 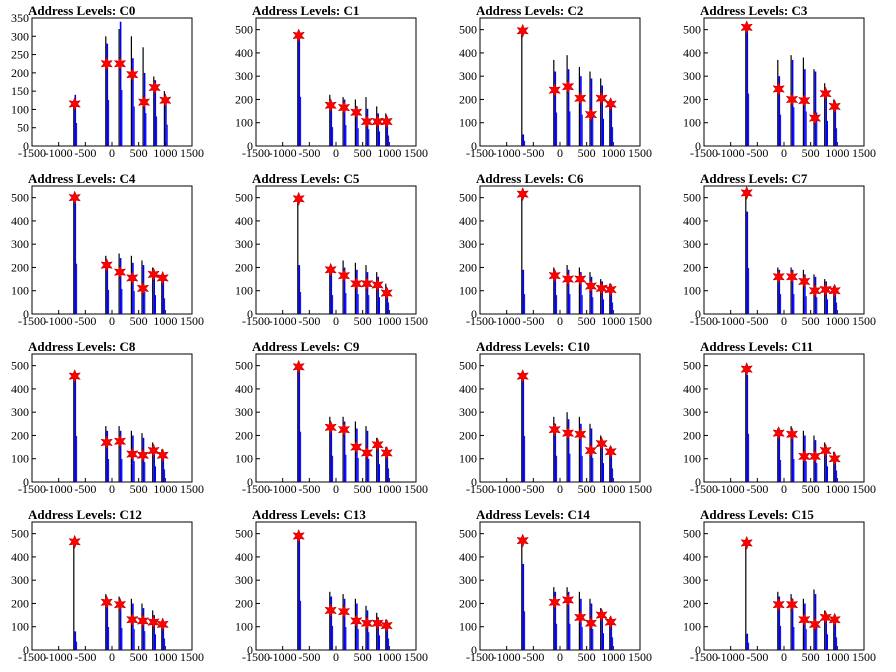 What do you see at coordinates (640, 153) in the screenshot?
I see `x-tick-label: 1500` at bounding box center [640, 153].